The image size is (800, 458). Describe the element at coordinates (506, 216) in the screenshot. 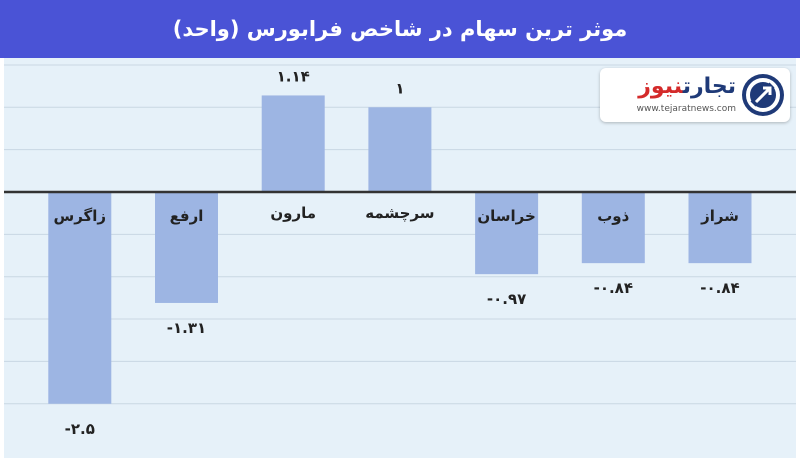

I see `category-label: خراسان` at that location.